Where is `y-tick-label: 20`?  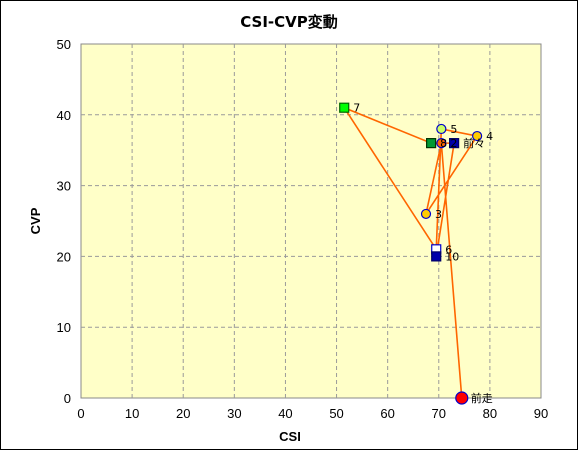
y-tick-label: 20 is located at coordinates (64, 256).